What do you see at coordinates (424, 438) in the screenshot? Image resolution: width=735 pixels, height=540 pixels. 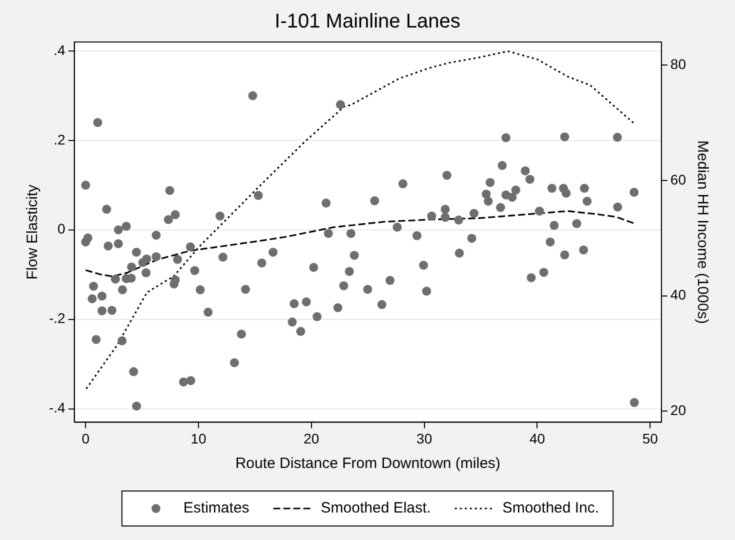 I see `x-tick-label: 30` at bounding box center [424, 438].